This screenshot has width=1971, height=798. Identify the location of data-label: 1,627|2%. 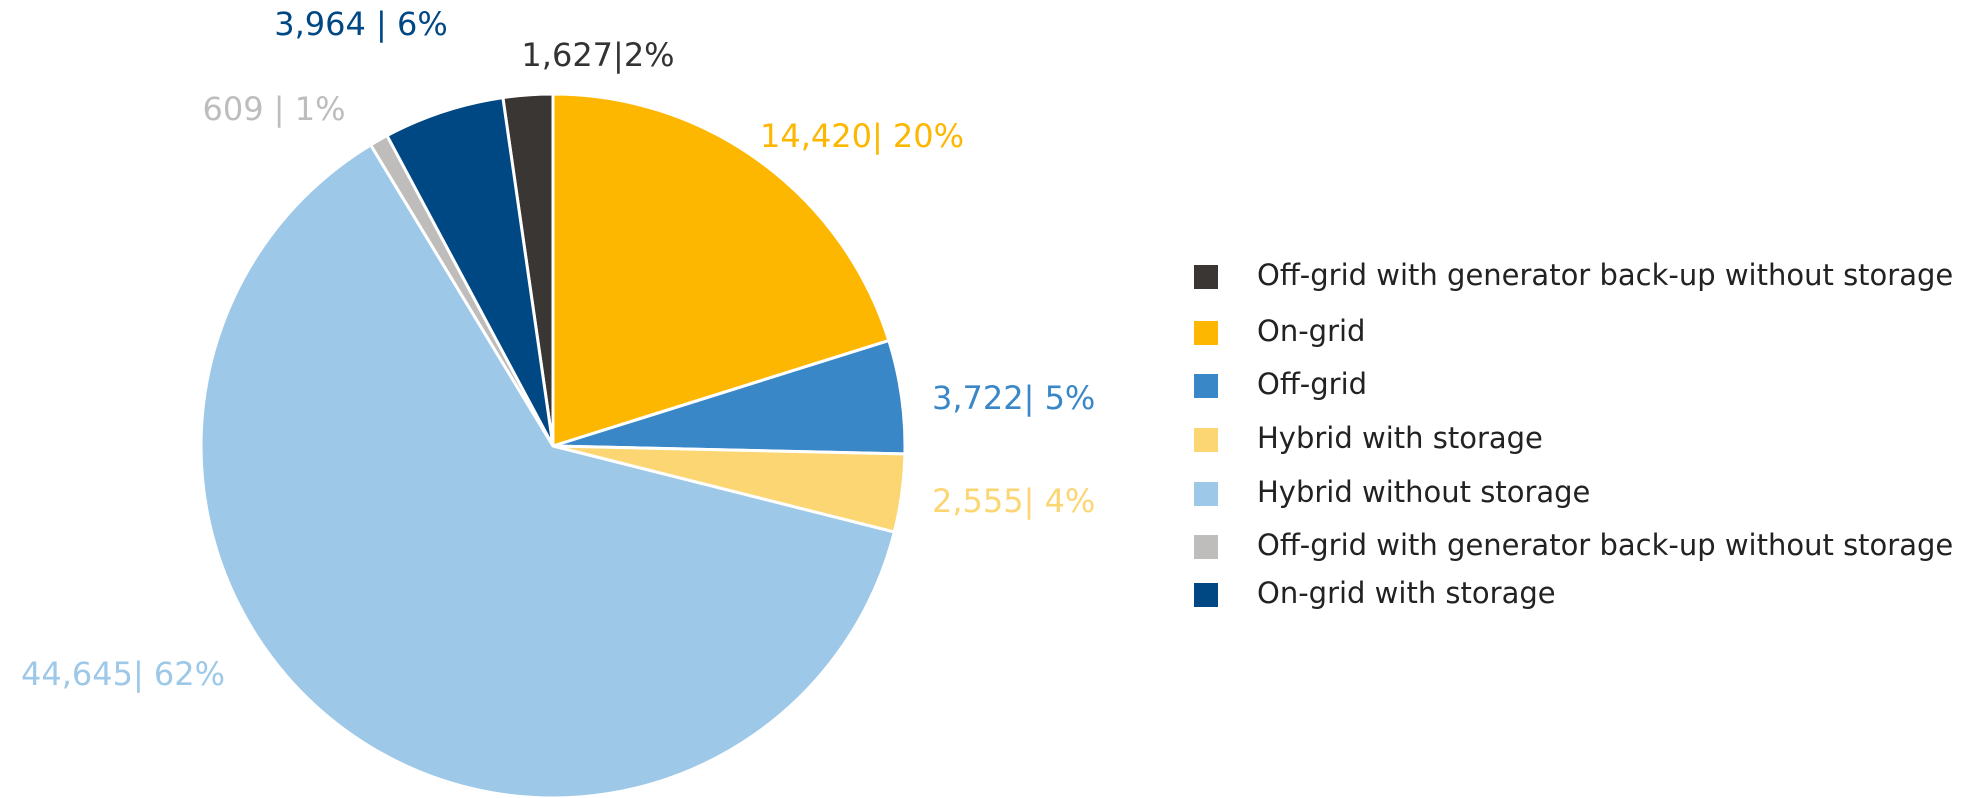
(597, 55).